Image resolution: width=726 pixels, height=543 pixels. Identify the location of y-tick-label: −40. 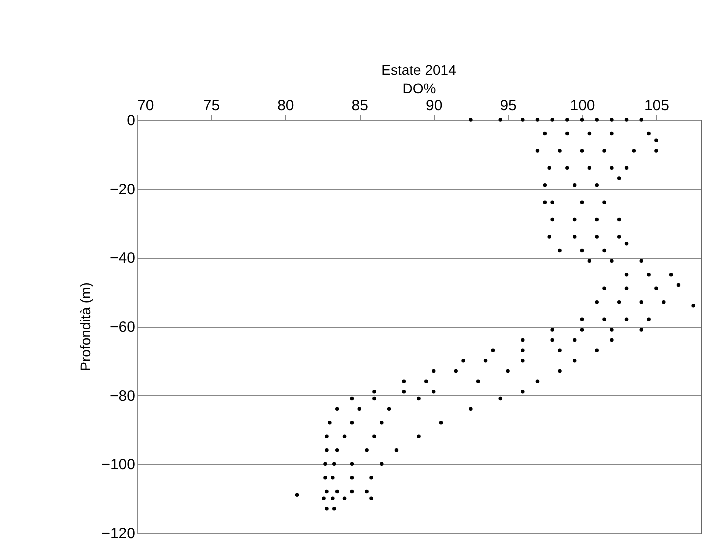
(123, 259).